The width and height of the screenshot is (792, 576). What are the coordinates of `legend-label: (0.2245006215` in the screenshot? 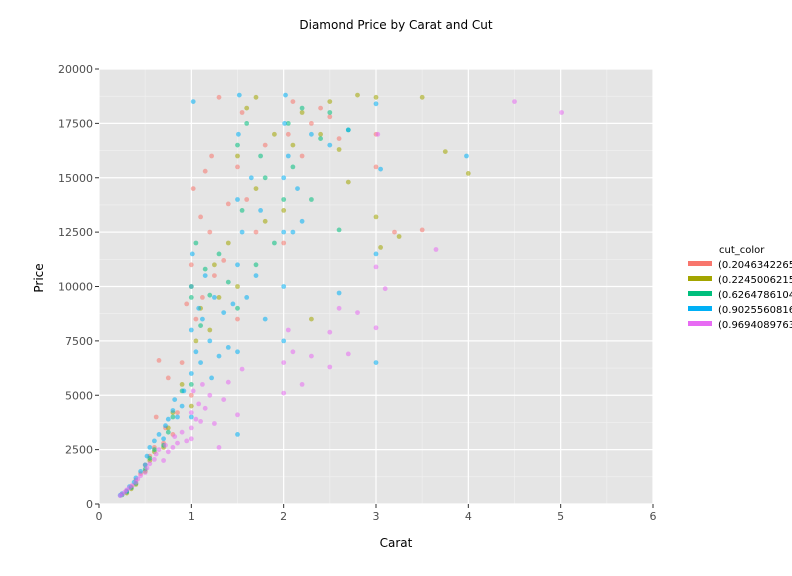 It's located at (755, 280).